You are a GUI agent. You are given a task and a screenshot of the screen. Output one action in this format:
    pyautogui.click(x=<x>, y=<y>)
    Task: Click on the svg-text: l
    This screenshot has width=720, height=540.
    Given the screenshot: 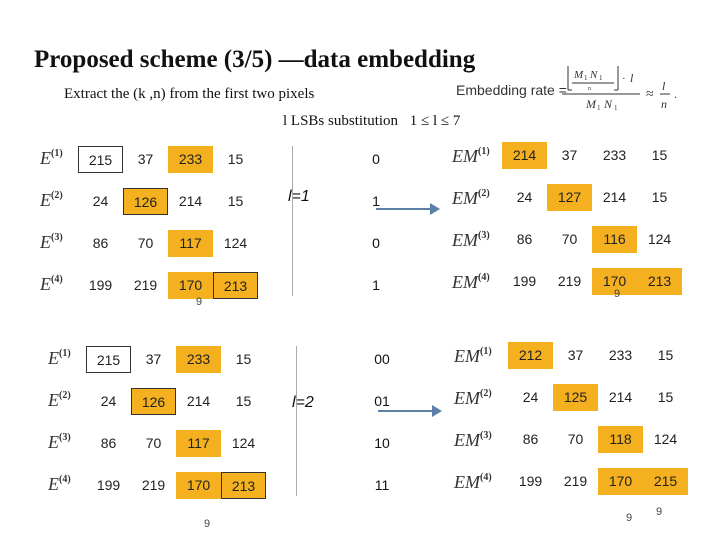 What is the action you would take?
    pyautogui.click(x=664, y=86)
    